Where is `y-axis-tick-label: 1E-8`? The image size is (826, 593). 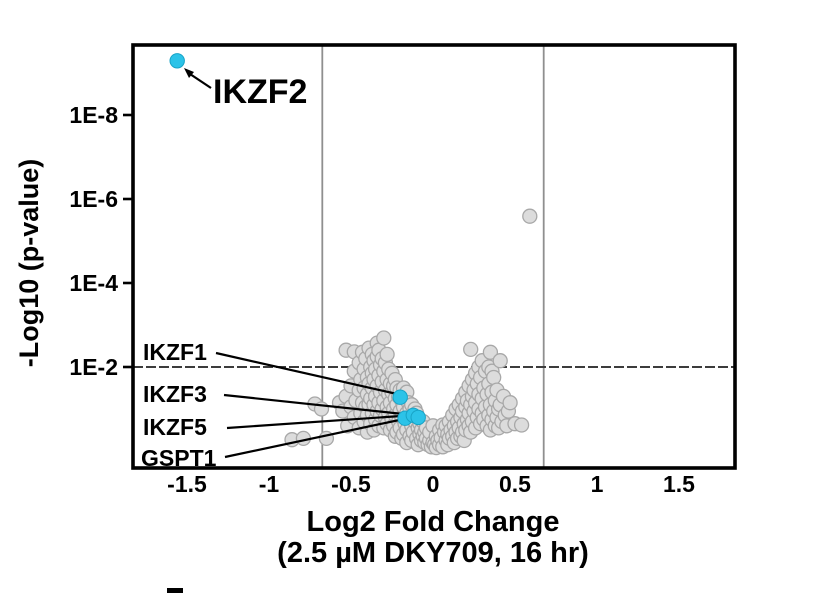 y-axis-tick-label: 1E-8 is located at coordinates (93, 115).